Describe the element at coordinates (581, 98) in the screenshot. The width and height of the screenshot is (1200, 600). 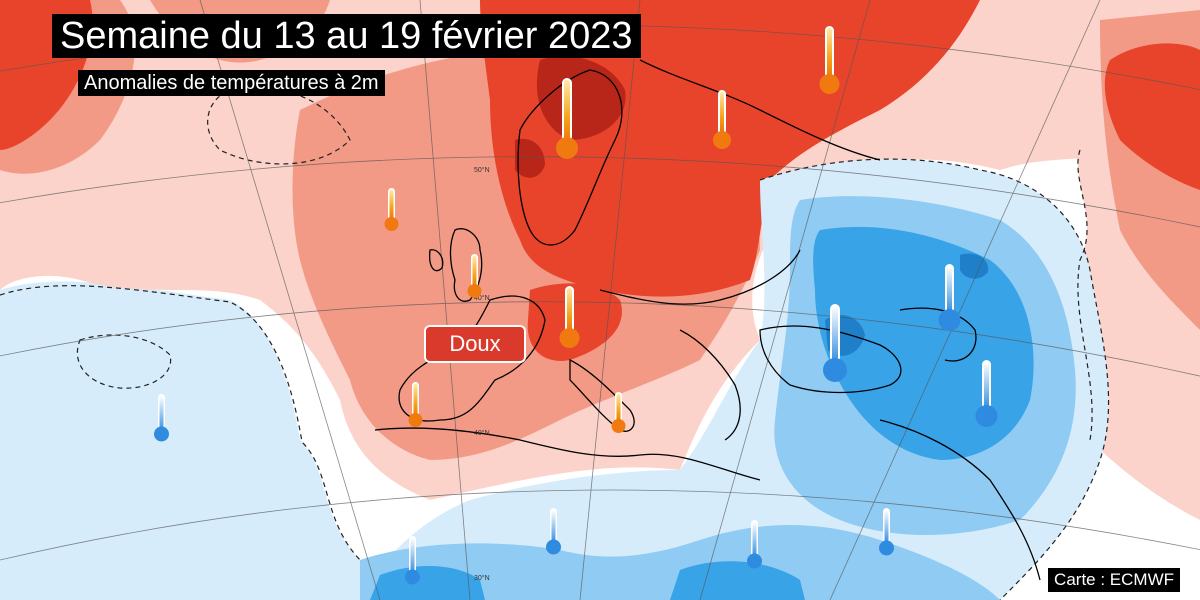
I see `warm-anomaly-very-strong-scandinavia` at that location.